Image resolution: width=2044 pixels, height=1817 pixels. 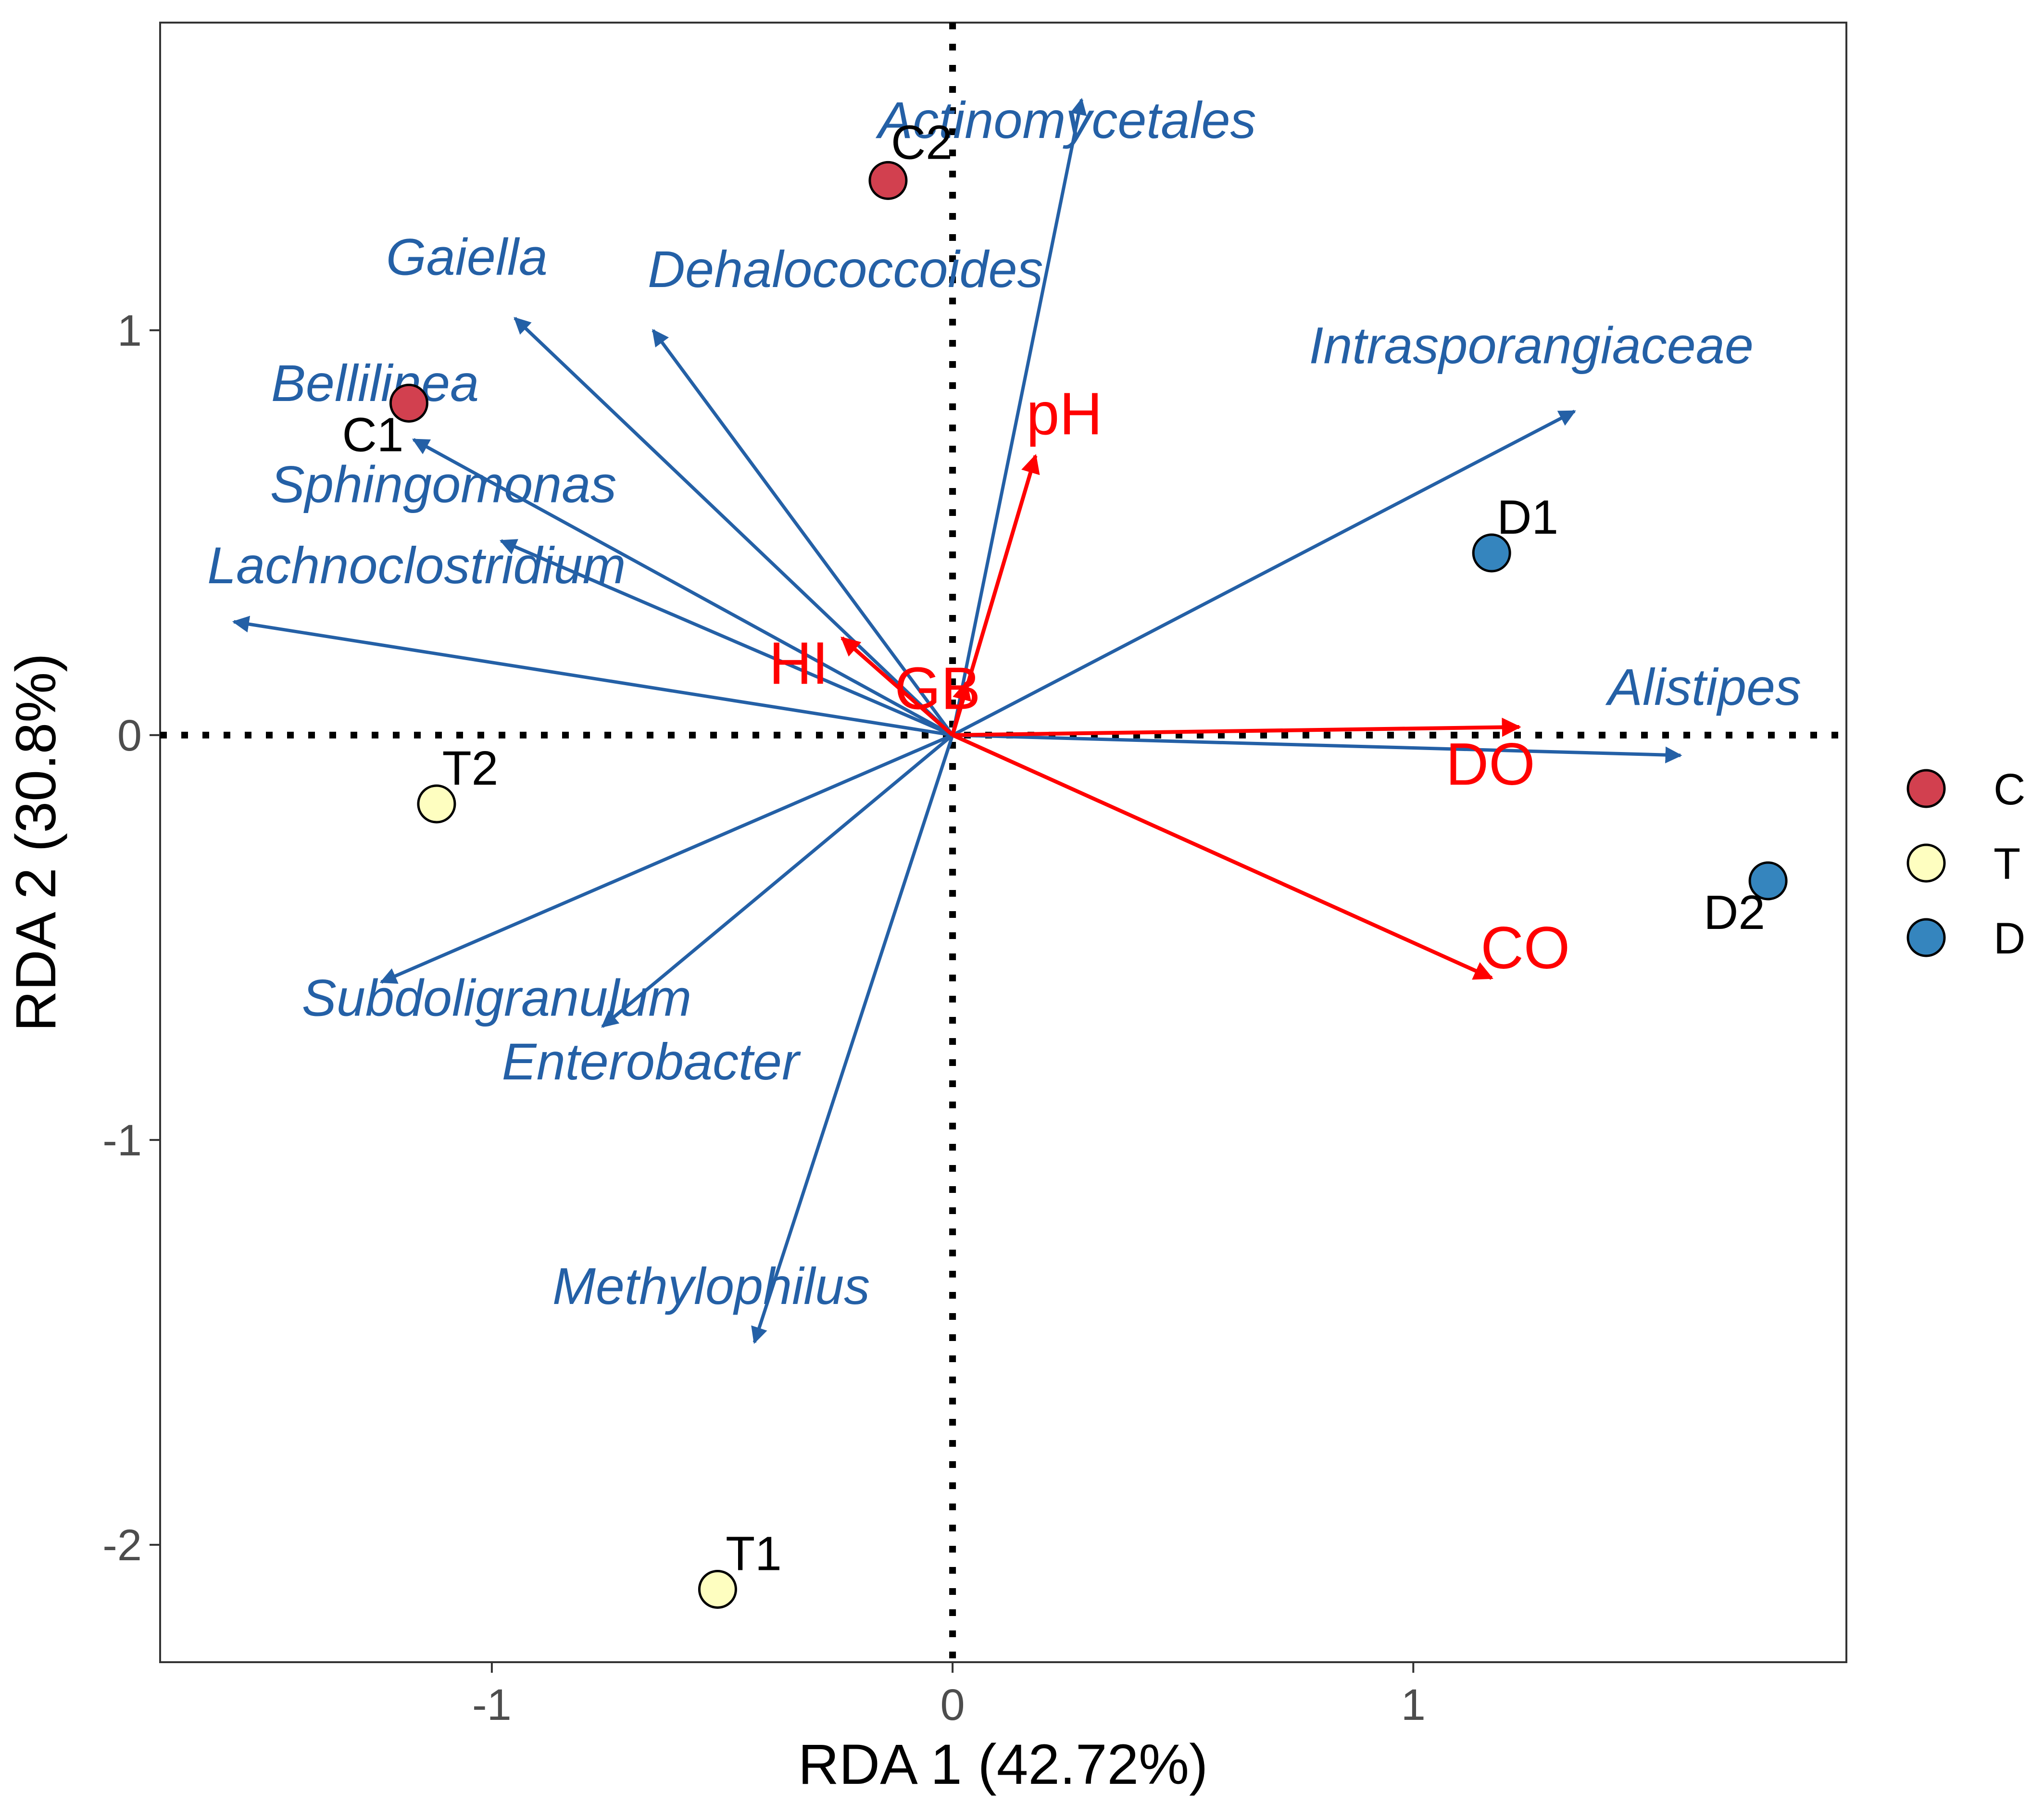 I want to click on species-label: Dehalococcoides, so click(x=845, y=269).